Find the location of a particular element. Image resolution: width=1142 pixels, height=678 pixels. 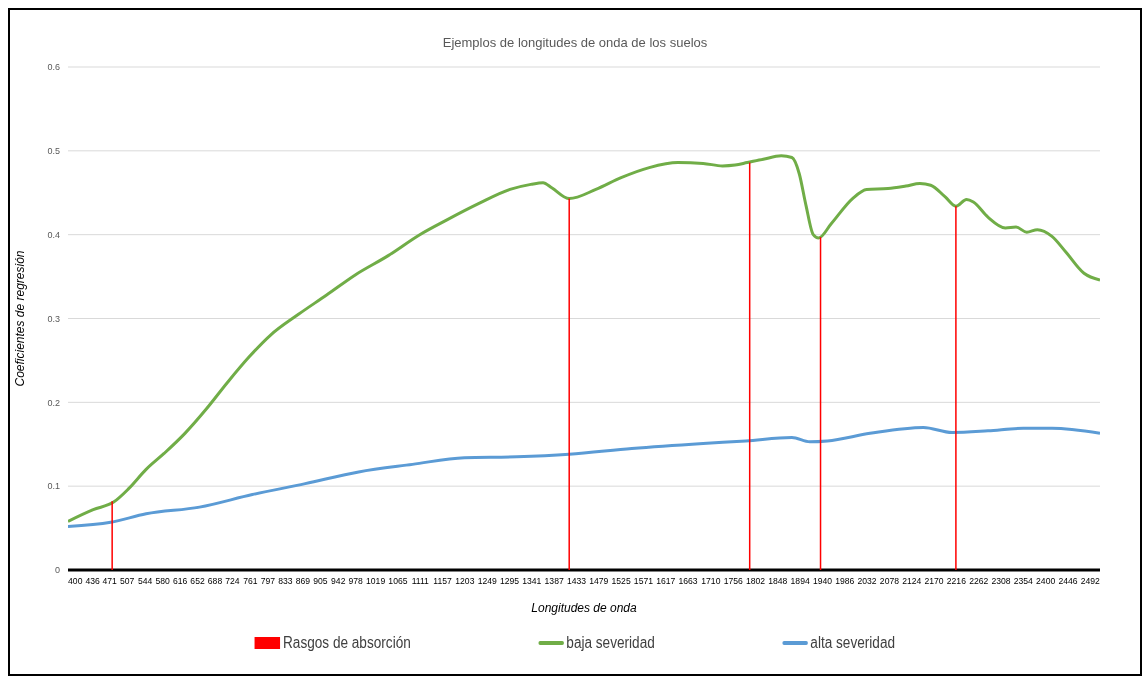

x-tick-label: 869 is located at coordinates (303, 581).